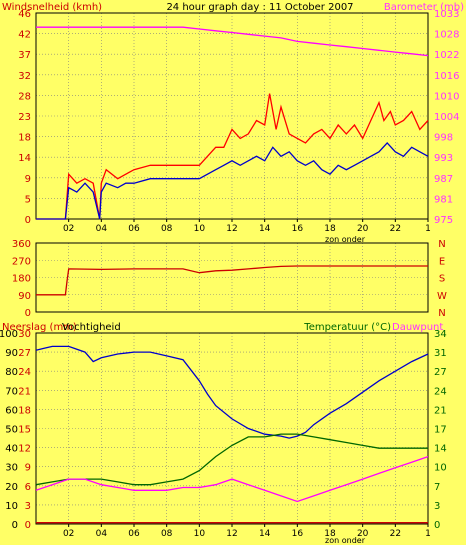  I want to click on humidity-tick-label: 100, so click(9, 334).